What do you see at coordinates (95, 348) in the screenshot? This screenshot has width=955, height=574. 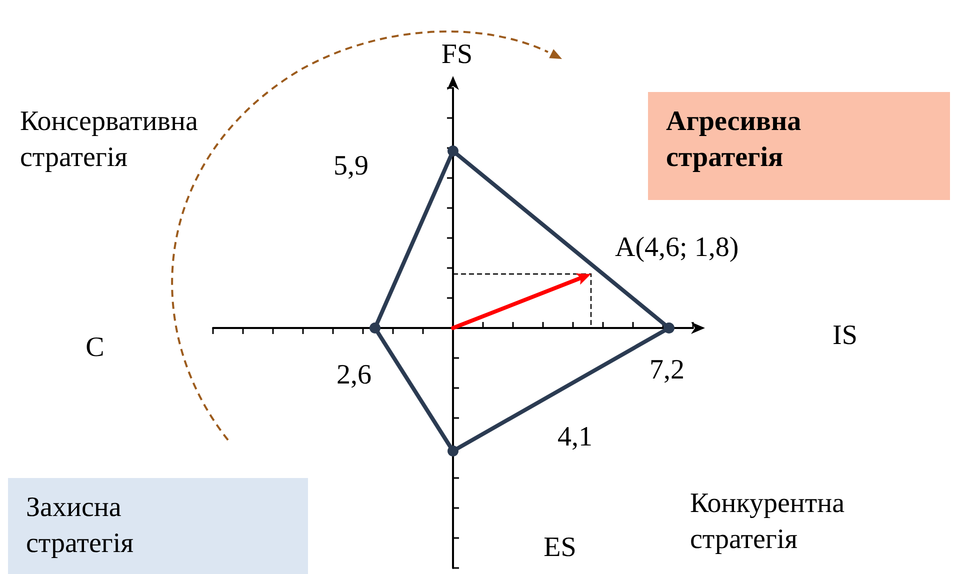 I see `category-label: C` at bounding box center [95, 348].